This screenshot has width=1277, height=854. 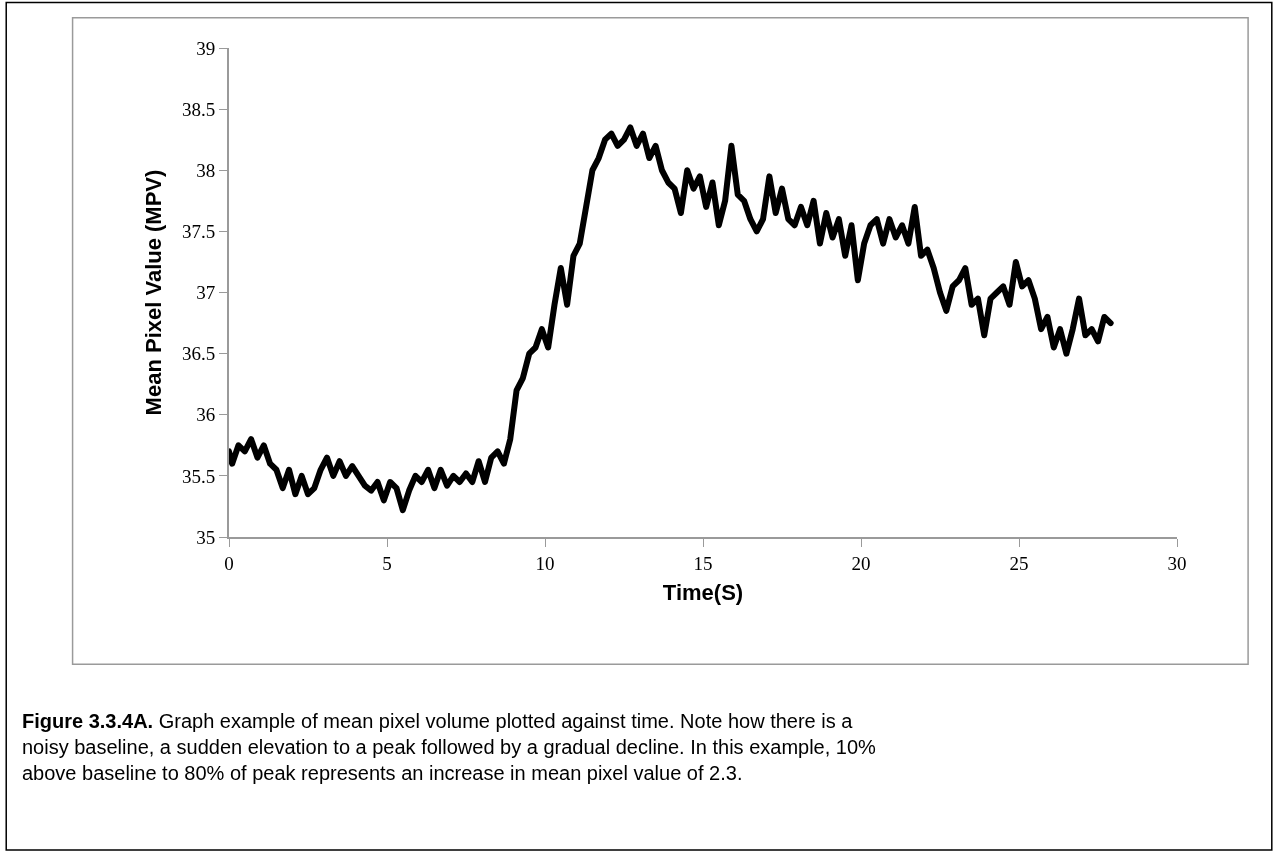 What do you see at coordinates (1177, 563) in the screenshot?
I see `x-tick-label: 30` at bounding box center [1177, 563].